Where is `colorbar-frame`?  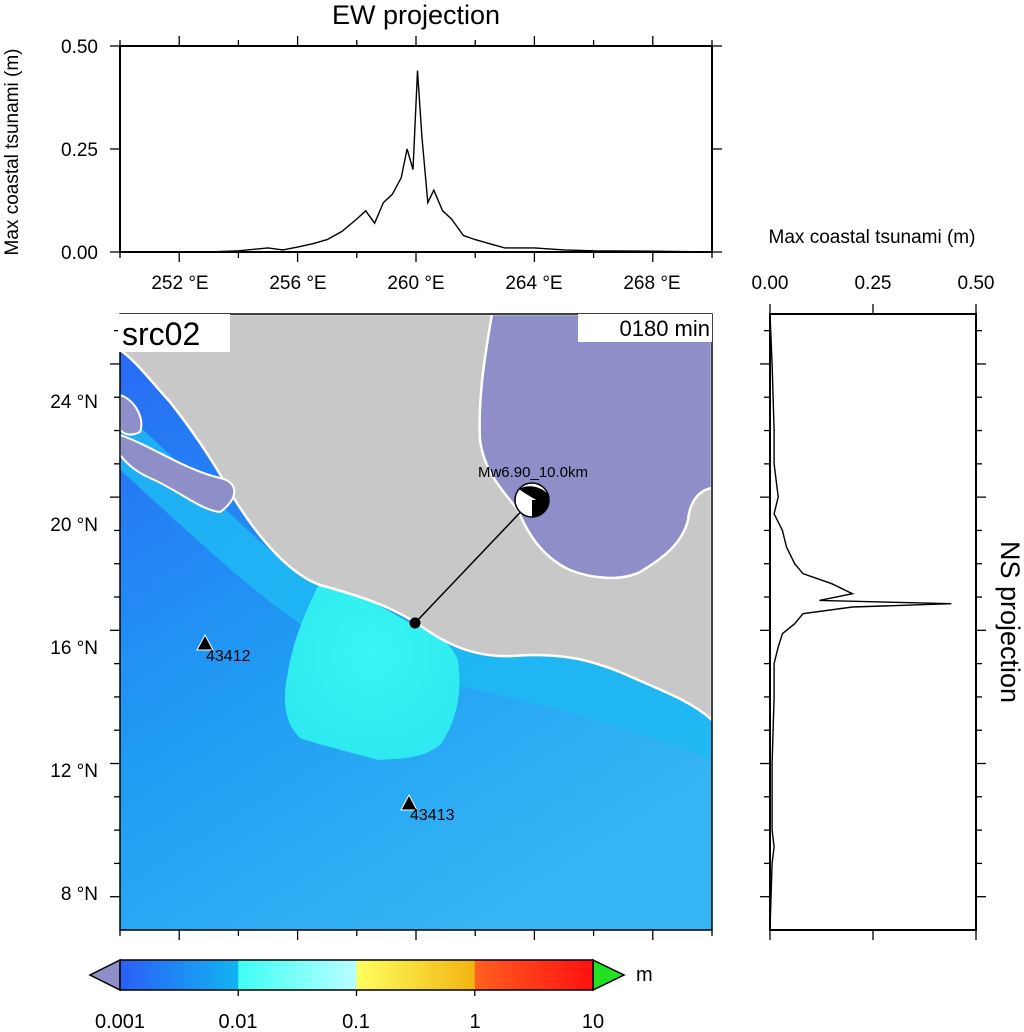
colorbar-frame is located at coordinates (356, 975).